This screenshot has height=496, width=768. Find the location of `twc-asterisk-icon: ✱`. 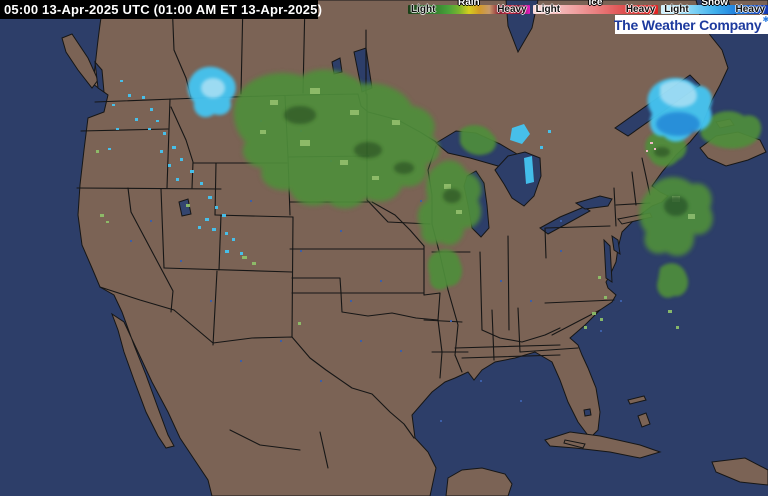

twc-asterisk-icon: ✱ is located at coordinates (765, 19).